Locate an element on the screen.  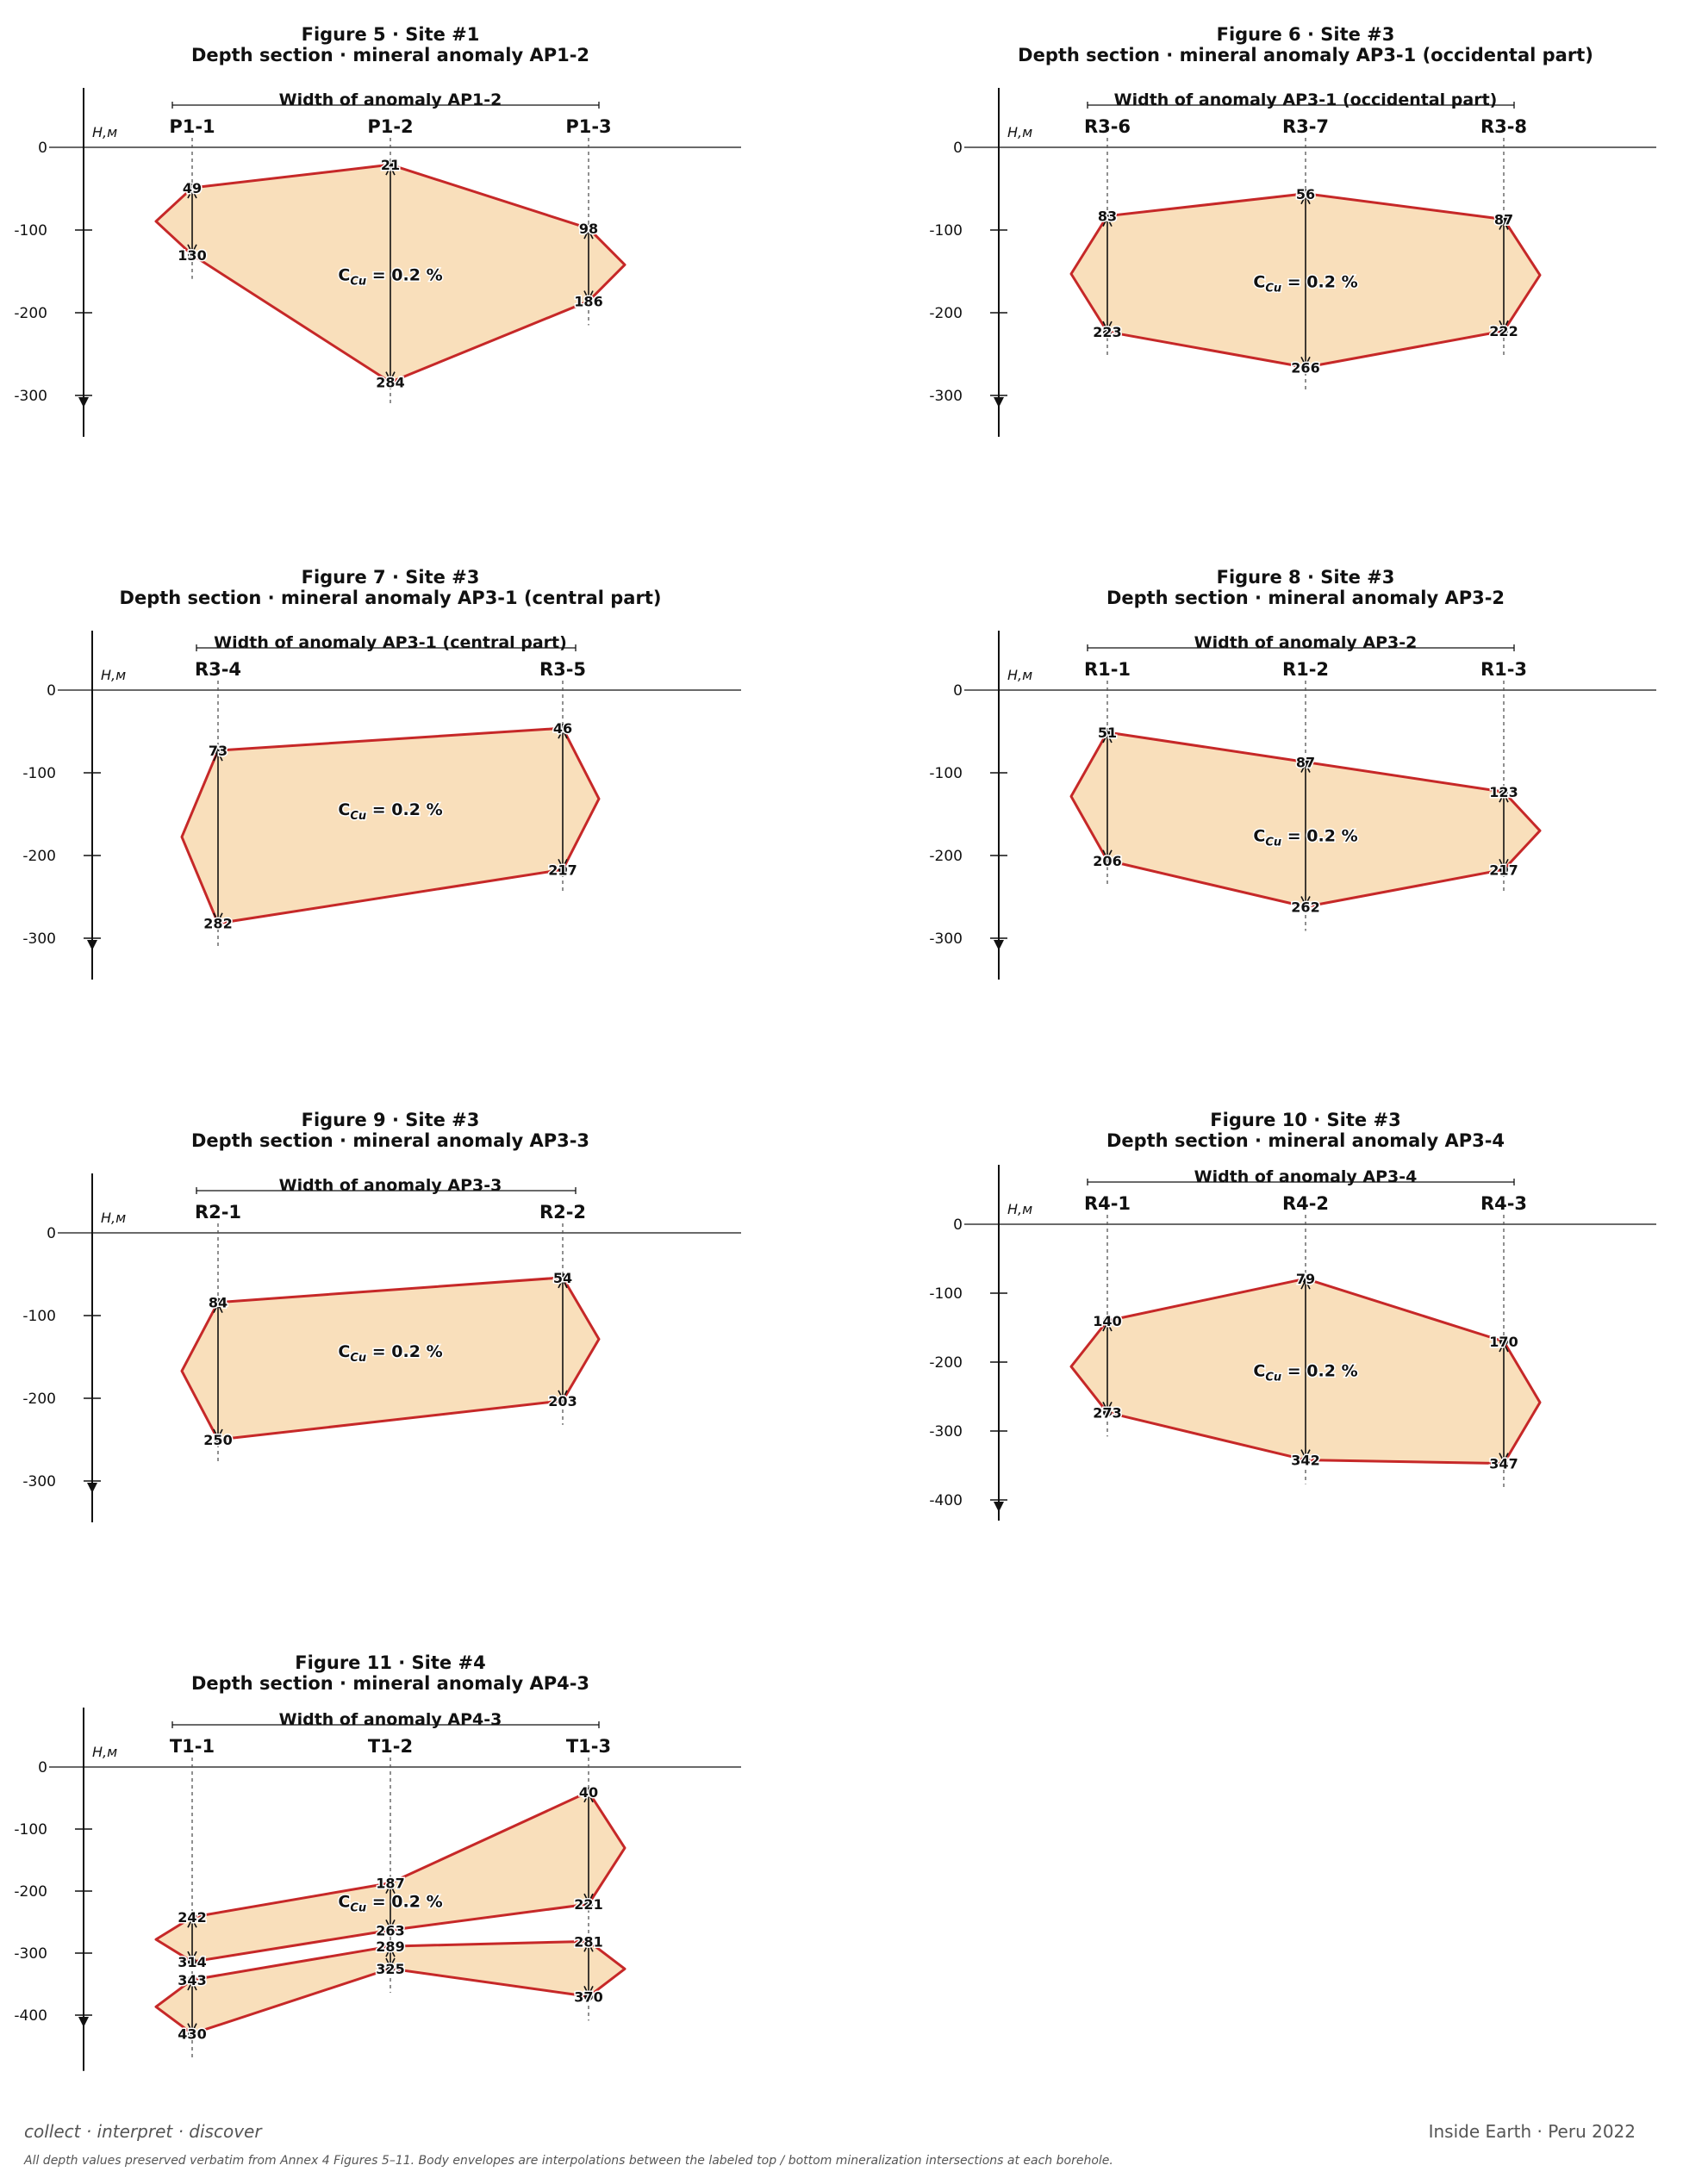
intersection-bottom-label: 262 is located at coordinates (1305, 908).